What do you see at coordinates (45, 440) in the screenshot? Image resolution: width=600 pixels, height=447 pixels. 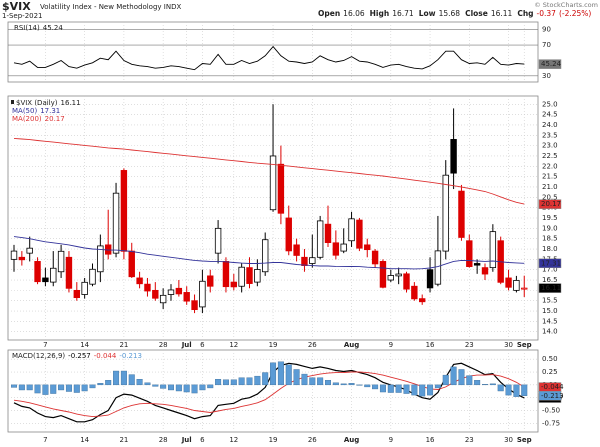 I see `x-tick-label: 7` at bounding box center [45, 440].